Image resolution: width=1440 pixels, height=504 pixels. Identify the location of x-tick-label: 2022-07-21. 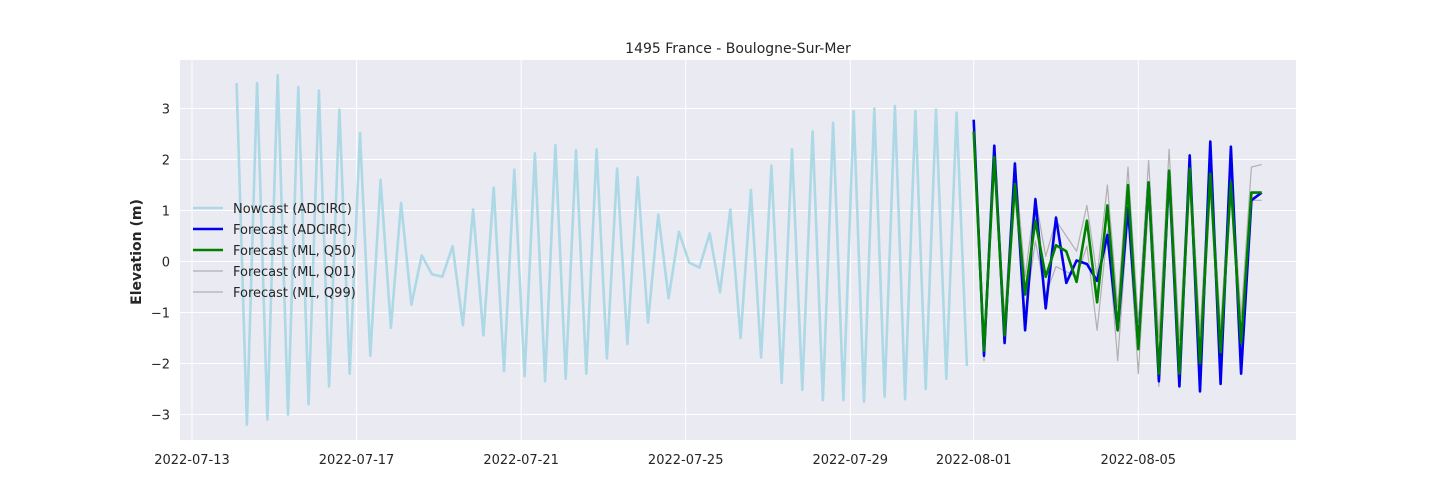
(521, 460).